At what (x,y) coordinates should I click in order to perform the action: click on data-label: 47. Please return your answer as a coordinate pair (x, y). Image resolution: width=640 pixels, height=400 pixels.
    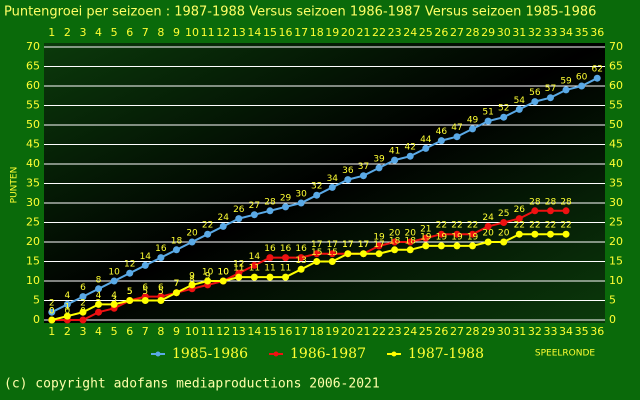
    Looking at the image, I should click on (456, 128).